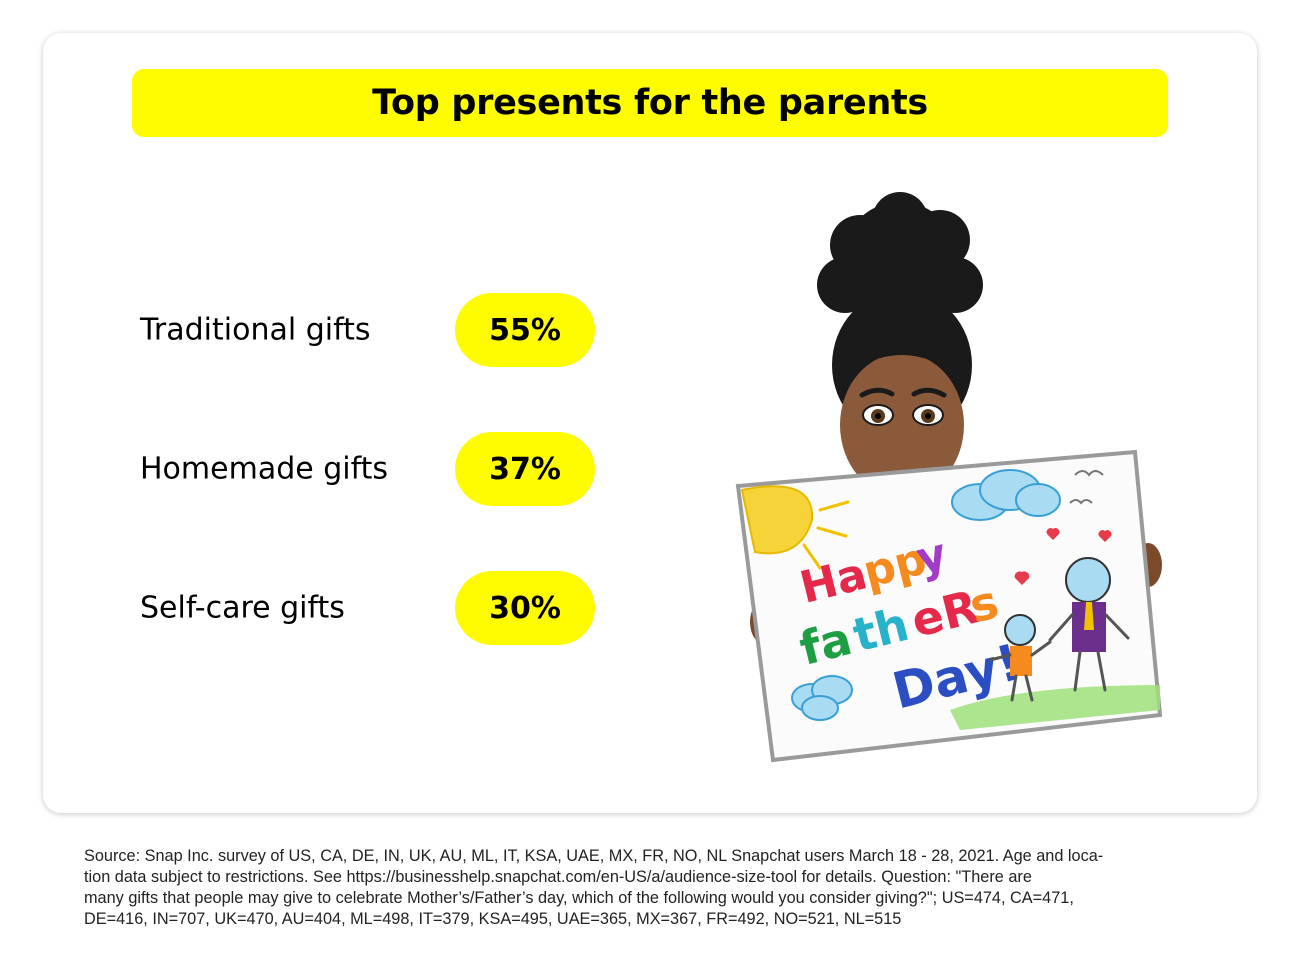 The image size is (1300, 956). What do you see at coordinates (525, 330) in the screenshot?
I see `stat-value-pill: 55%` at bounding box center [525, 330].